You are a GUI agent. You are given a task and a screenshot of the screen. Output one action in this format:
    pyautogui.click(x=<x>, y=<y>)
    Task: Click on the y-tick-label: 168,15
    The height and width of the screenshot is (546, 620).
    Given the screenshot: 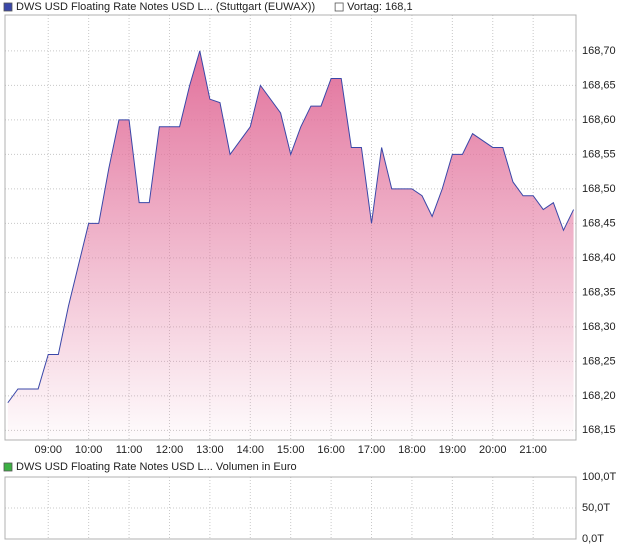 What is the action you would take?
    pyautogui.click(x=599, y=430)
    